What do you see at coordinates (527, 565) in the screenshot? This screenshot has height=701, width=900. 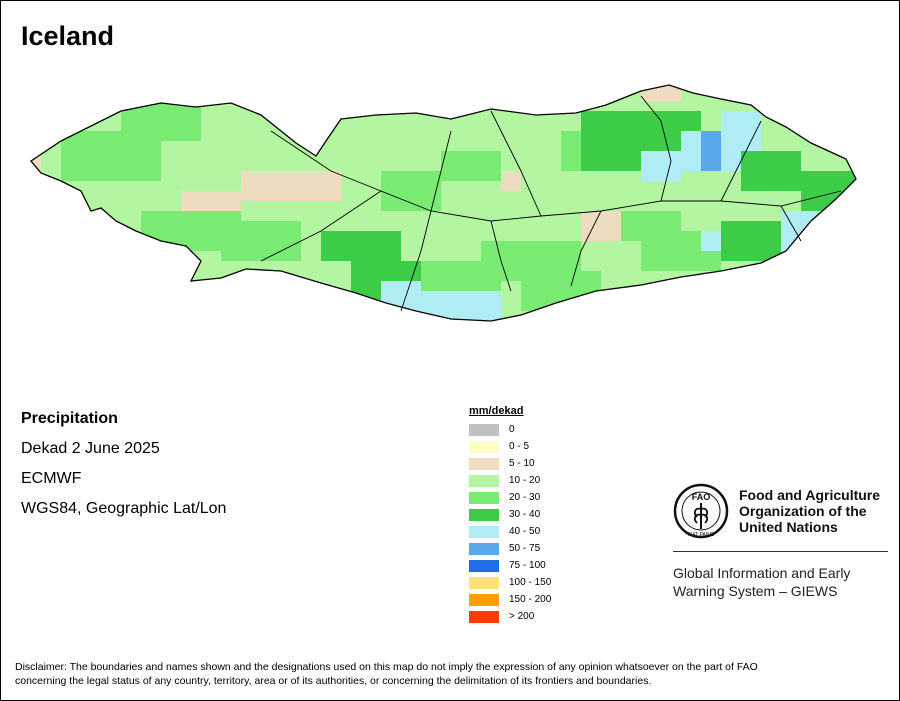 I see `legend-label: 75 - 100` at bounding box center [527, 565].